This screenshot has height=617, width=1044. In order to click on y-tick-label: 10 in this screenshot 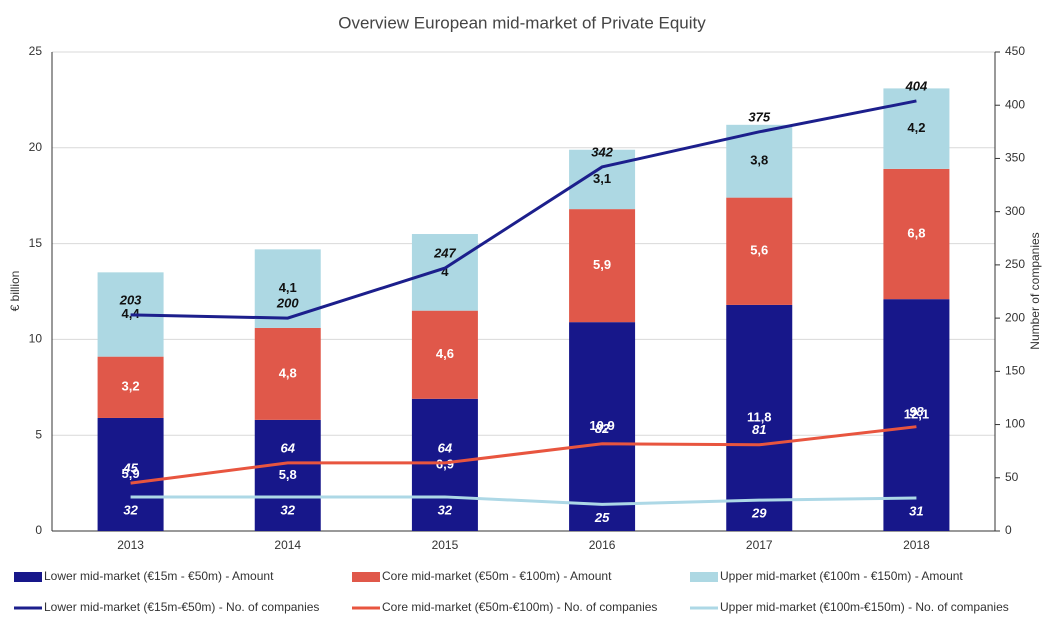, I will do `click(36, 339)`.